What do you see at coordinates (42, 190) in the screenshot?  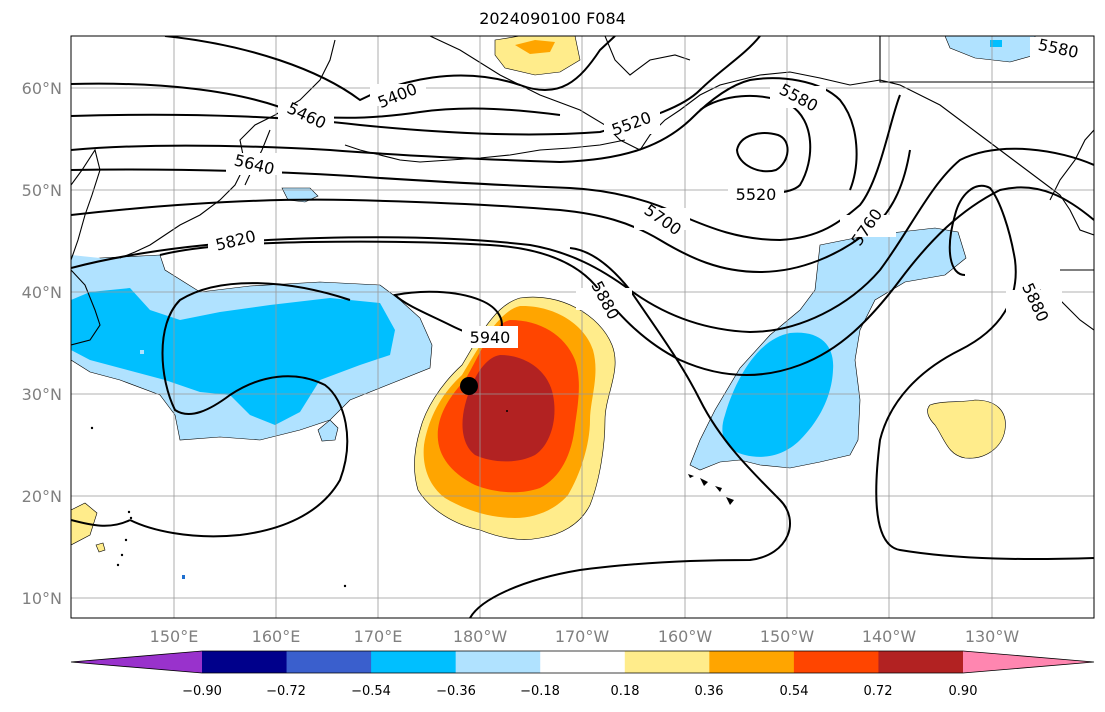 I see `lat-tick-50n: 50°N` at bounding box center [42, 190].